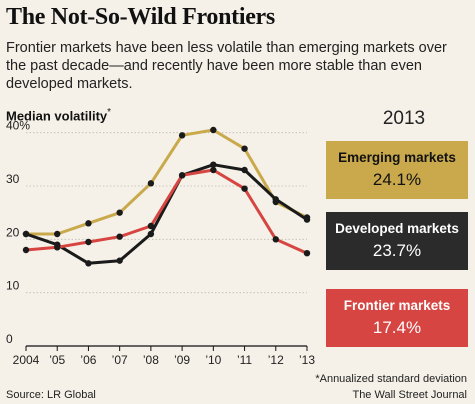 This screenshot has height=404, width=475. Describe the element at coordinates (88, 360) in the screenshot. I see `x-tick-label: ’06` at that location.